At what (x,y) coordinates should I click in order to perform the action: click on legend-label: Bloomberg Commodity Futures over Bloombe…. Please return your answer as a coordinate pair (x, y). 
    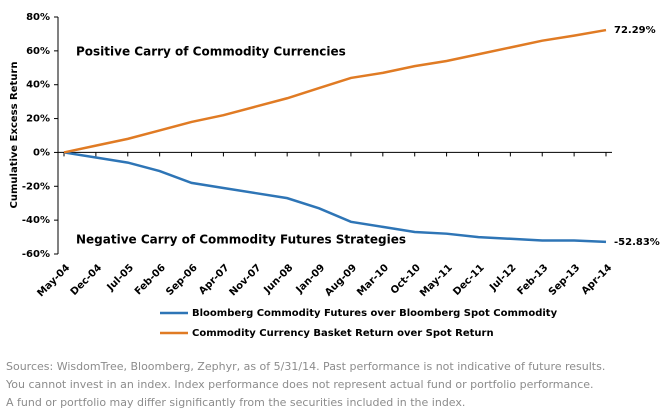
    Looking at the image, I should click on (375, 313).